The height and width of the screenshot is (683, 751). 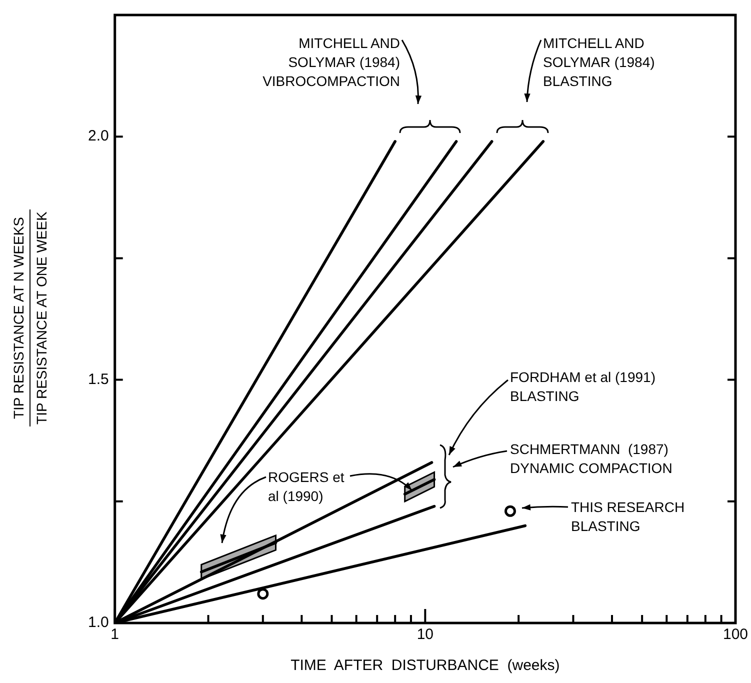 I want to click on x-tick-label: 100, so click(x=735, y=635).